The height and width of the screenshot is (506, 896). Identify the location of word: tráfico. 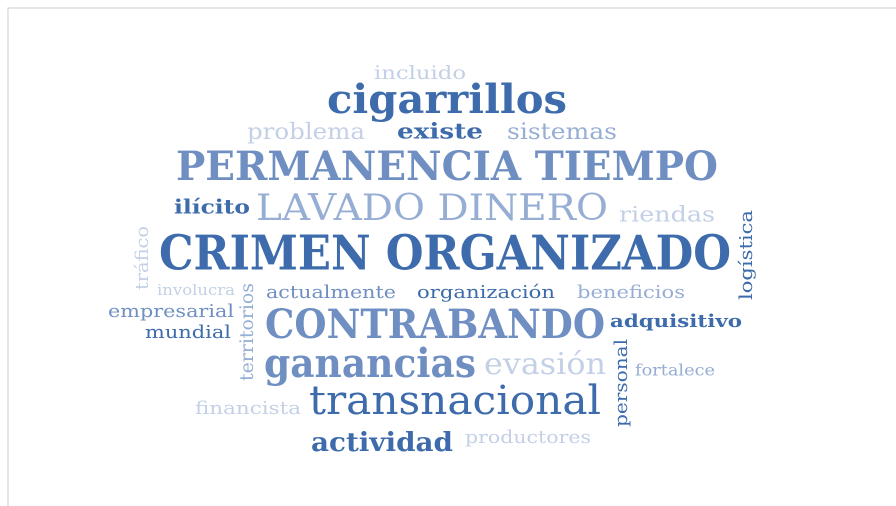
(142, 258).